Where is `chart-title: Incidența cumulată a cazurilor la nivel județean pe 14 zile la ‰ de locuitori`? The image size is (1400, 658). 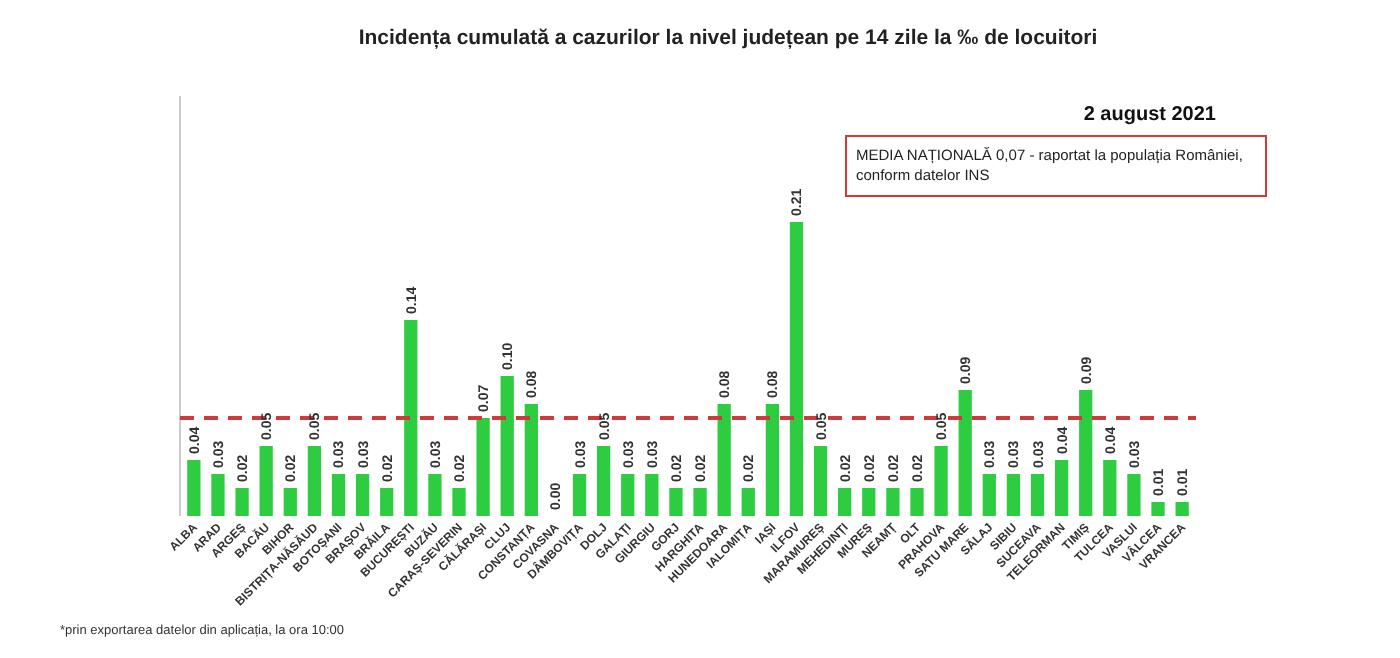
chart-title: Incidența cumulată a cazurilor la nivel județean pe 14 zile la ‰ de locuitori is located at coordinates (728, 38).